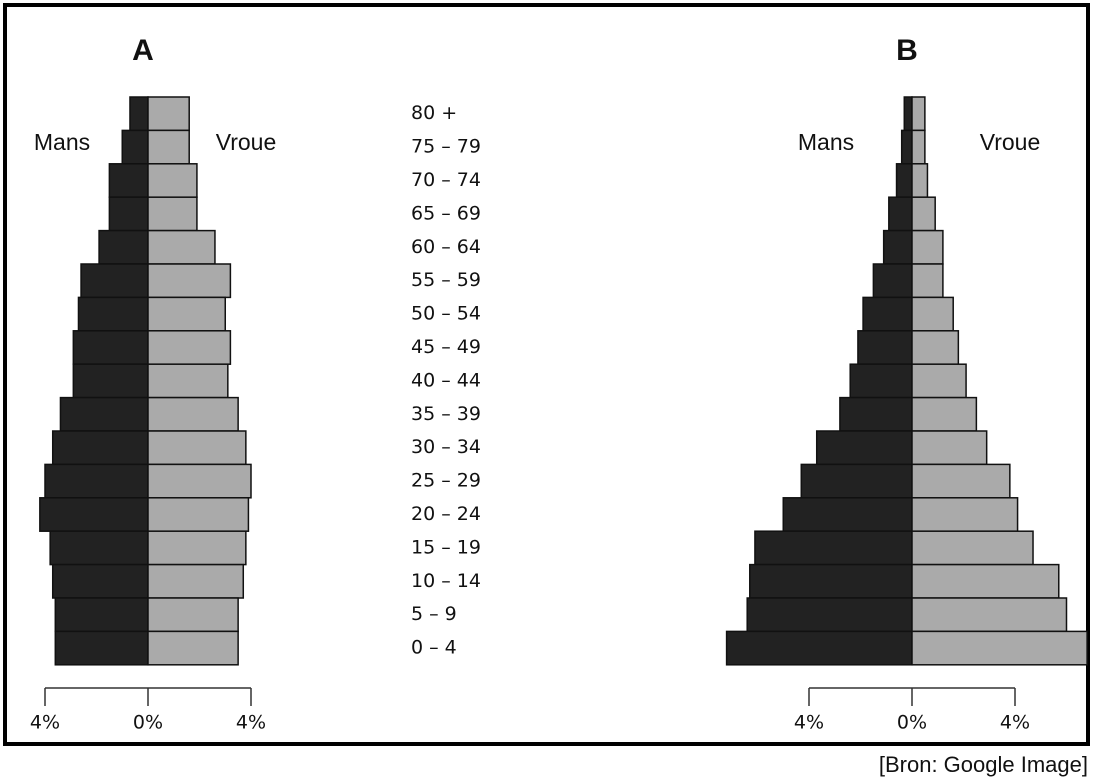  What do you see at coordinates (143, 50) in the screenshot?
I see `chart-title: A` at bounding box center [143, 50].